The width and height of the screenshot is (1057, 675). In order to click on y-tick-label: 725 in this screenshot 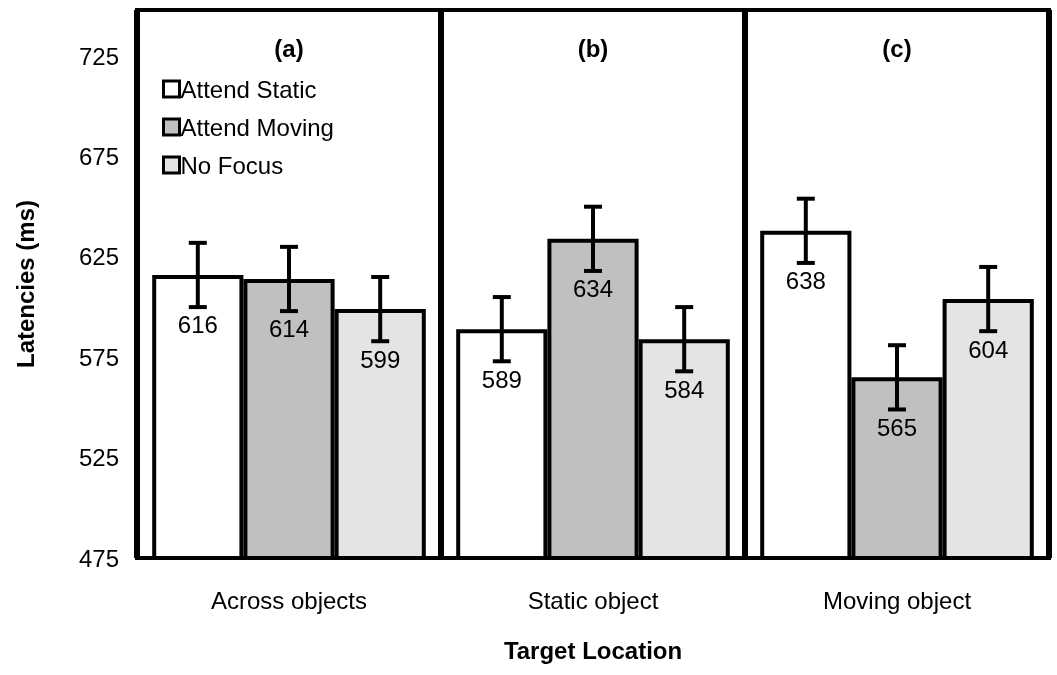, I will do `click(98, 56)`.